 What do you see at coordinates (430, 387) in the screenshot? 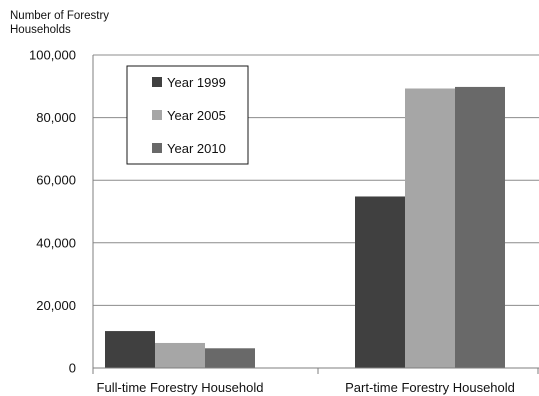
I see `x-category-label: Part-time Forestry Household` at bounding box center [430, 387].